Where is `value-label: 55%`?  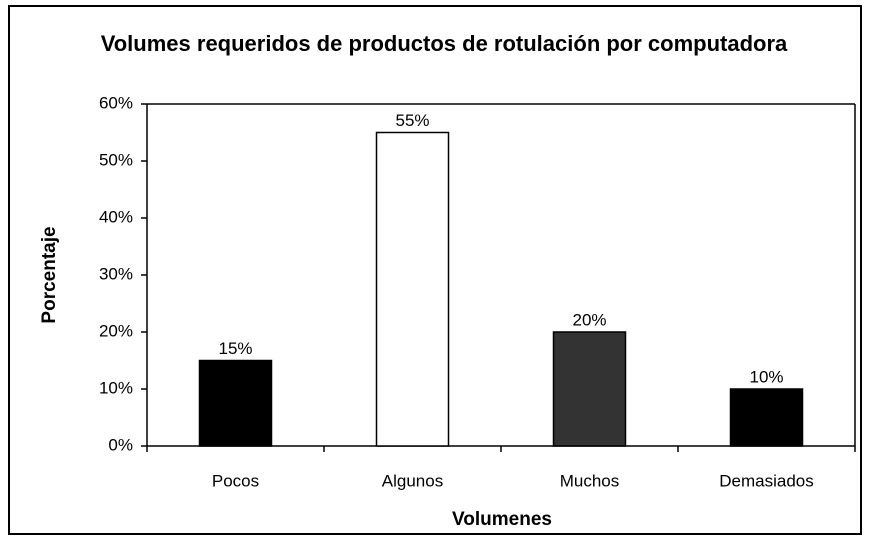 value-label: 55% is located at coordinates (412, 120).